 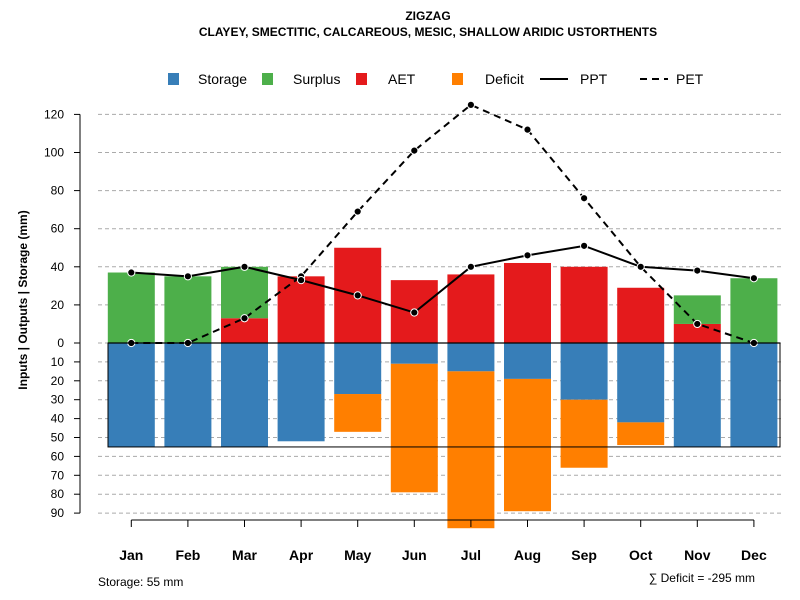 What do you see at coordinates (357, 555) in the screenshot?
I see `x-tick-label: May` at bounding box center [357, 555].